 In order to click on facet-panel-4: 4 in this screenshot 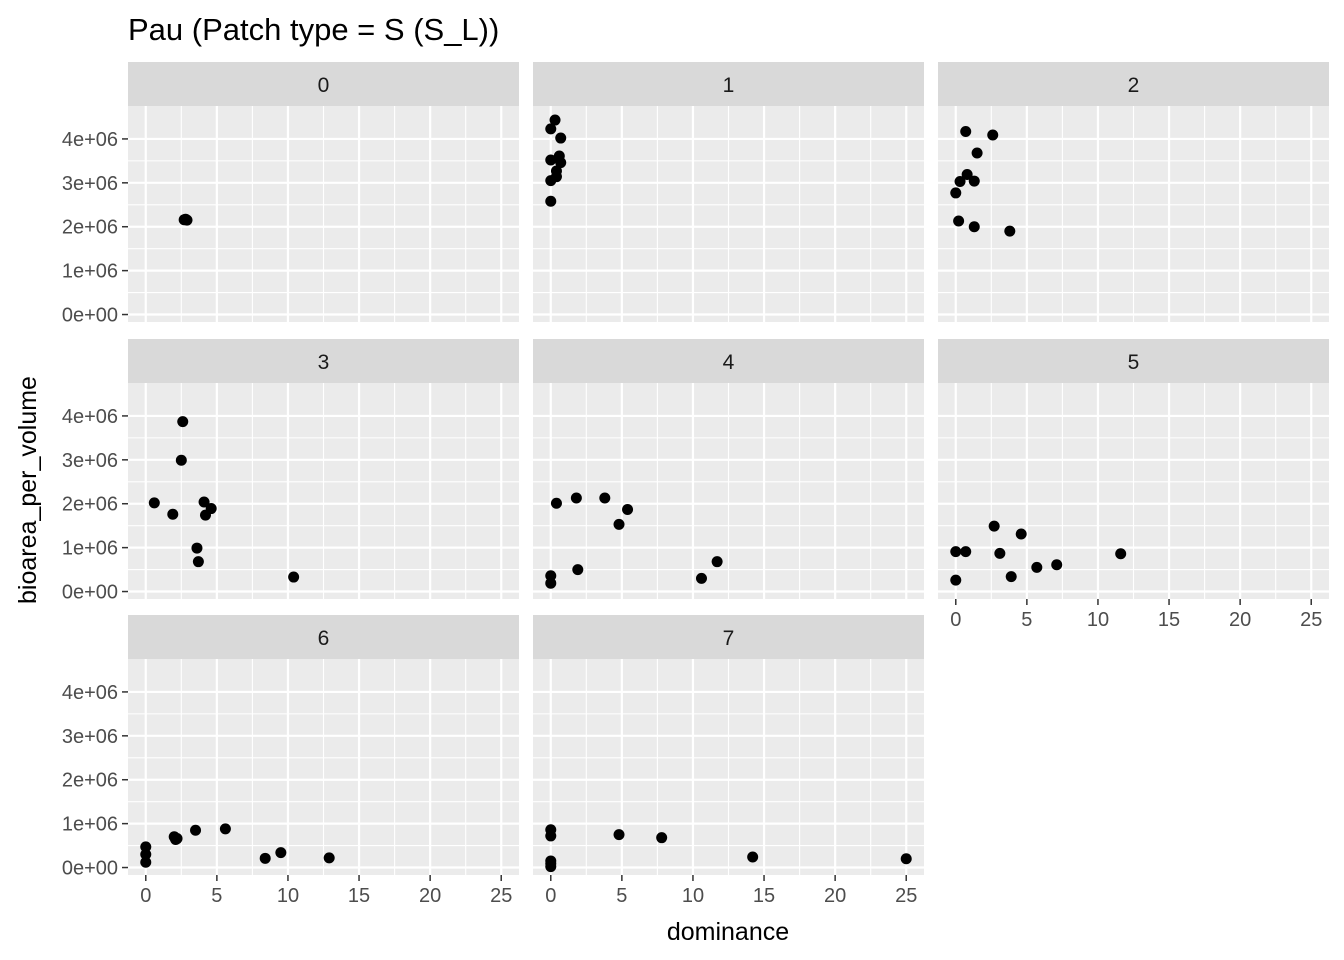, I will do `click(728, 469)`.